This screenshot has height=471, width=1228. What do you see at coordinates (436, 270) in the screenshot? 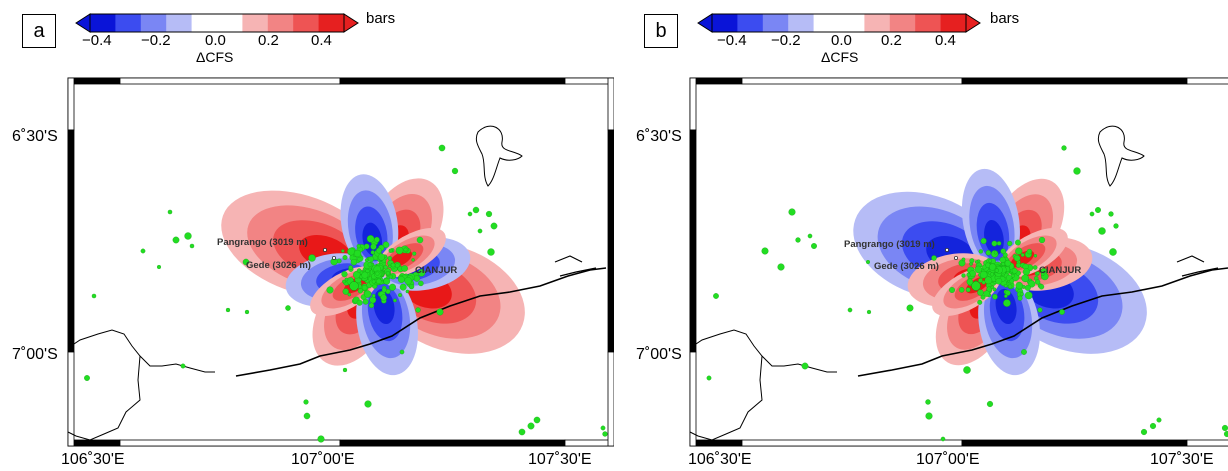
I see `place-label-cianjur: CIANJUR` at bounding box center [436, 270].